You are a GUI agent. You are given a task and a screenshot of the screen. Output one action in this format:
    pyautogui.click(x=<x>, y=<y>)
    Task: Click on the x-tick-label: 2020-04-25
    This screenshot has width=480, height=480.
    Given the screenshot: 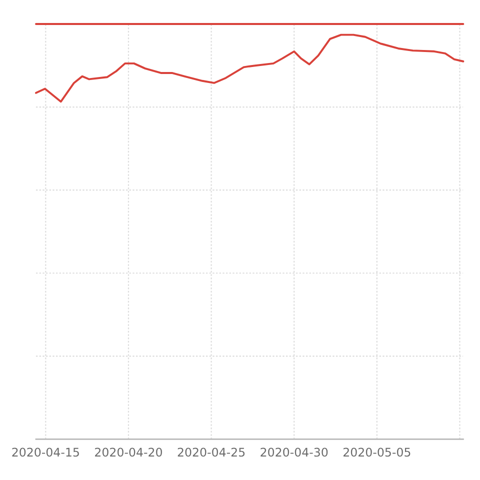 What is the action you would take?
    pyautogui.click(x=211, y=452)
    